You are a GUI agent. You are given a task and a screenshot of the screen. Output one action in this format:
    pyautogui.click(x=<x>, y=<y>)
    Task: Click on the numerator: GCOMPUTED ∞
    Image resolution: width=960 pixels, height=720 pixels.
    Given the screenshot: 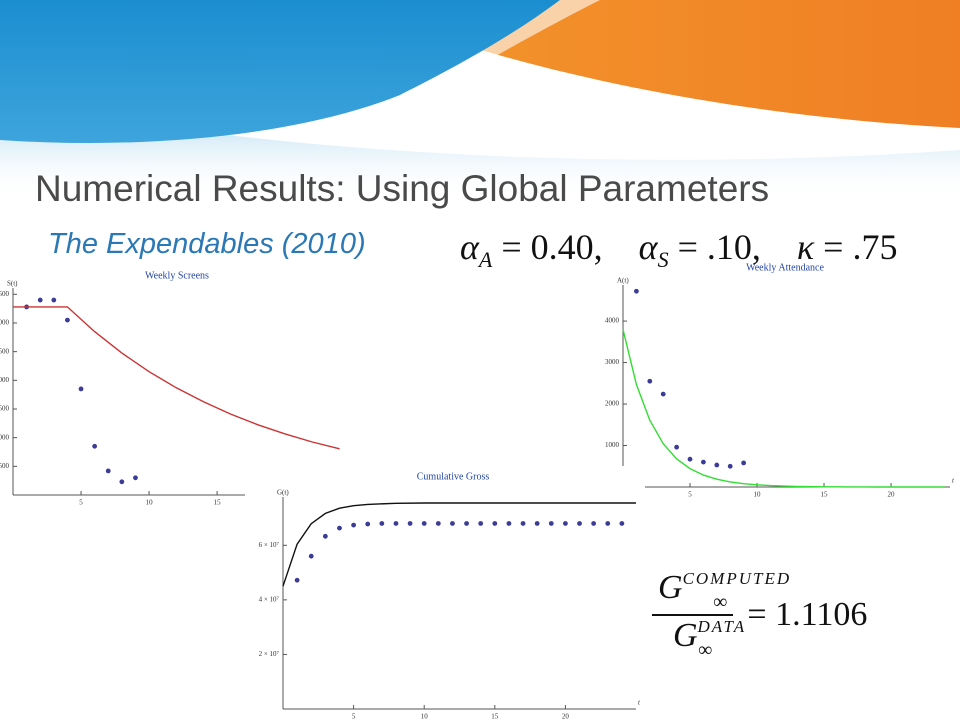 What is the action you would take?
    pyautogui.click(x=720, y=591)
    